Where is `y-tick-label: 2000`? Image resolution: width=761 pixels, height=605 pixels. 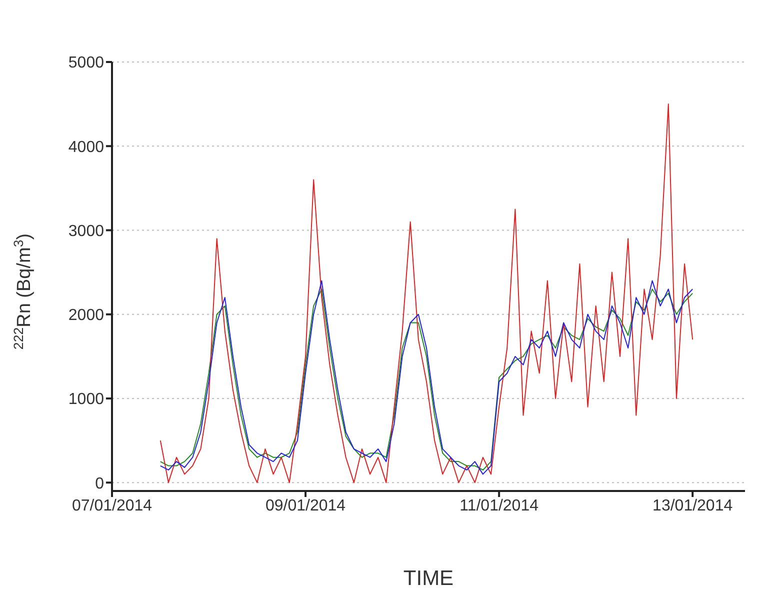
y-tick-label: 2000 is located at coordinates (86, 315).